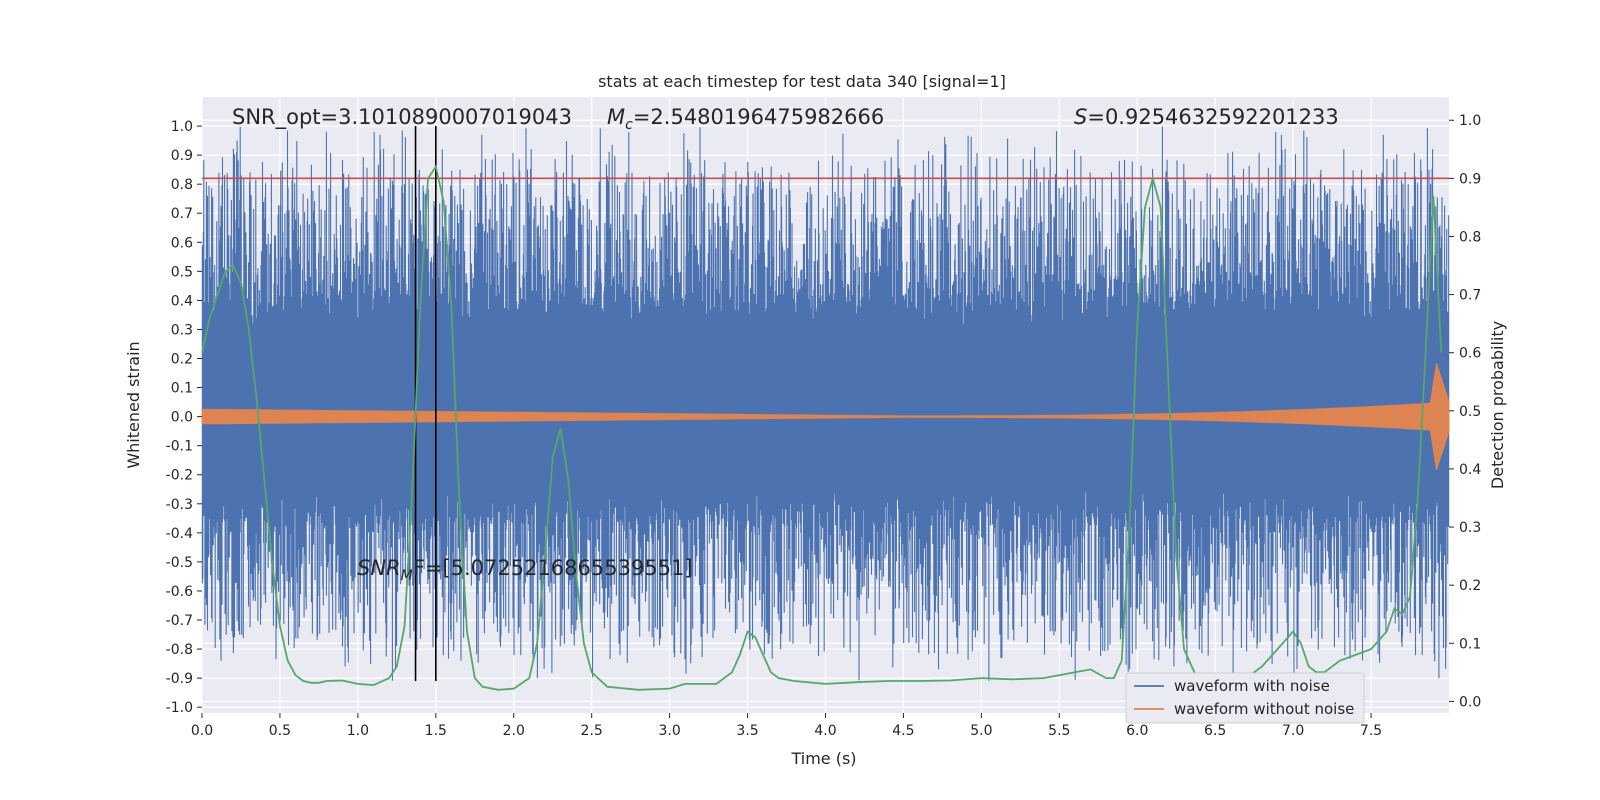 The height and width of the screenshot is (800, 1600). What do you see at coordinates (179, 621) in the screenshot?
I see `y-left-tick-label: -0.7` at bounding box center [179, 621].